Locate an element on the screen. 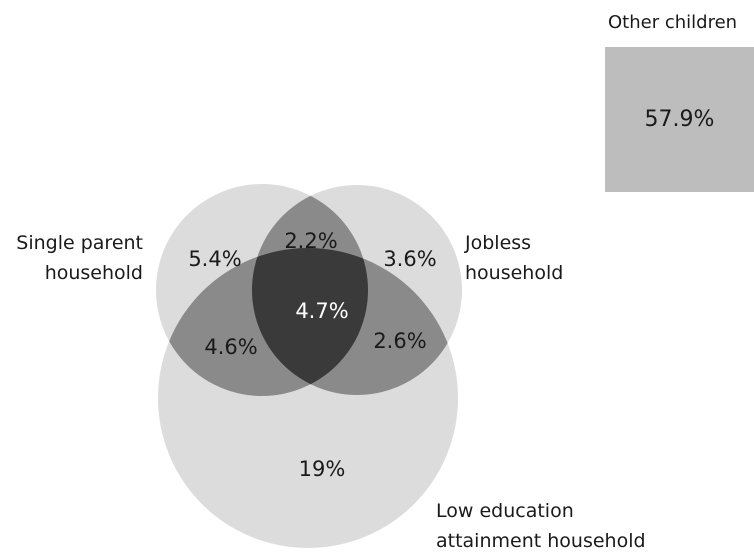 The height and width of the screenshot is (556, 754). region-single-jobless: 2.2% is located at coordinates (310, 241).